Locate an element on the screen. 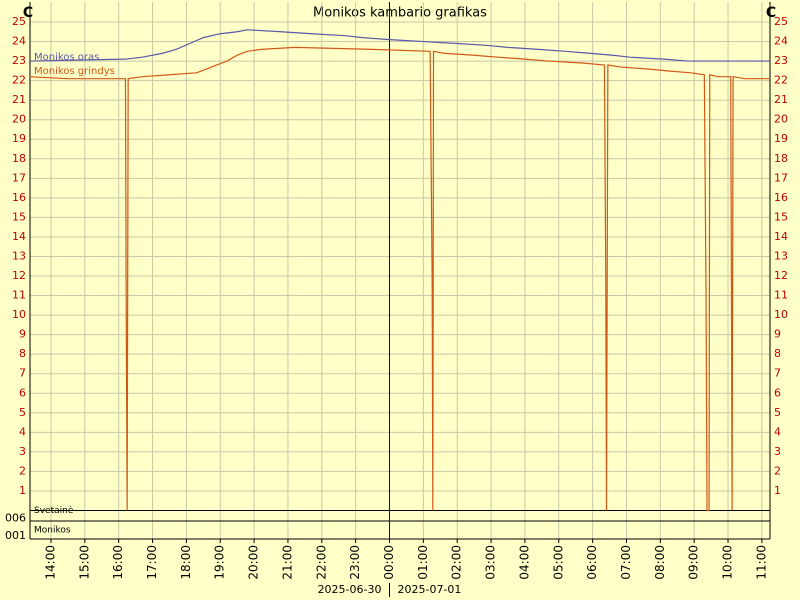 Image resolution: width=800 pixels, height=600 pixels. y2-tick-label: 24 is located at coordinates (781, 41).